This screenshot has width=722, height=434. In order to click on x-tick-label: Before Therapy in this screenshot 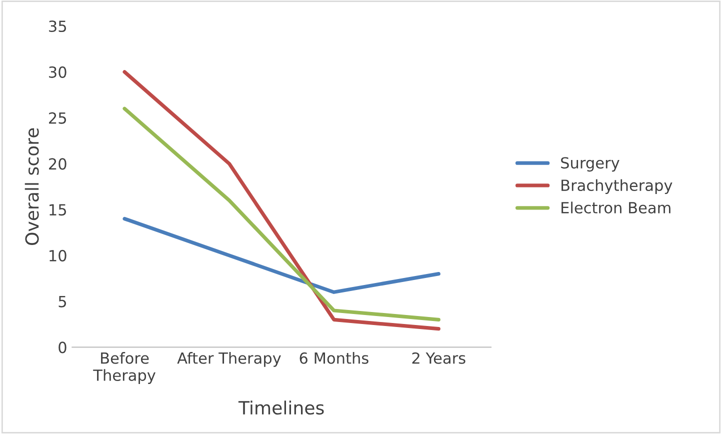, I will do `click(124, 368)`.